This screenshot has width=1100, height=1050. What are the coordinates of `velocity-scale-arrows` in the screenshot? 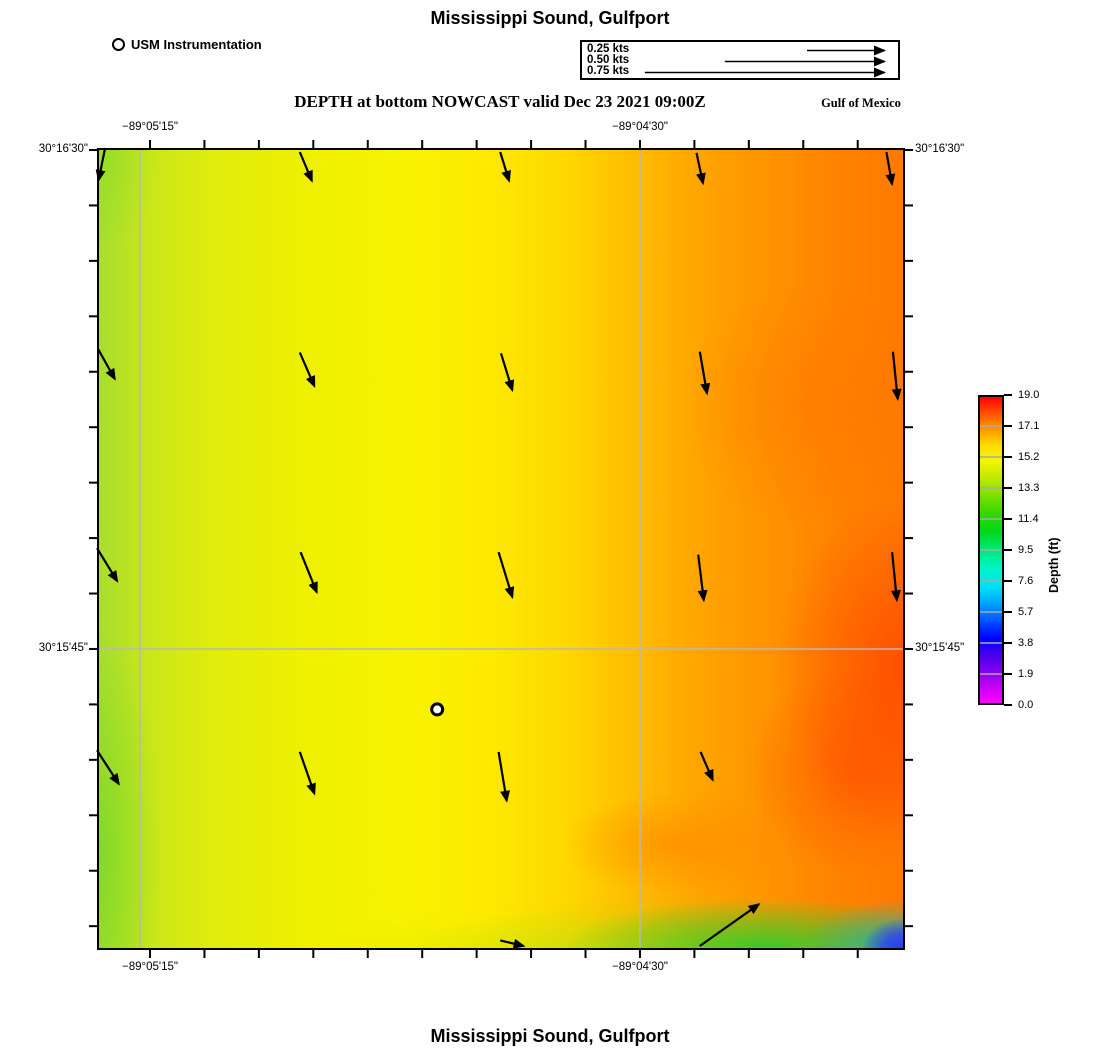 It's located at (765, 61).